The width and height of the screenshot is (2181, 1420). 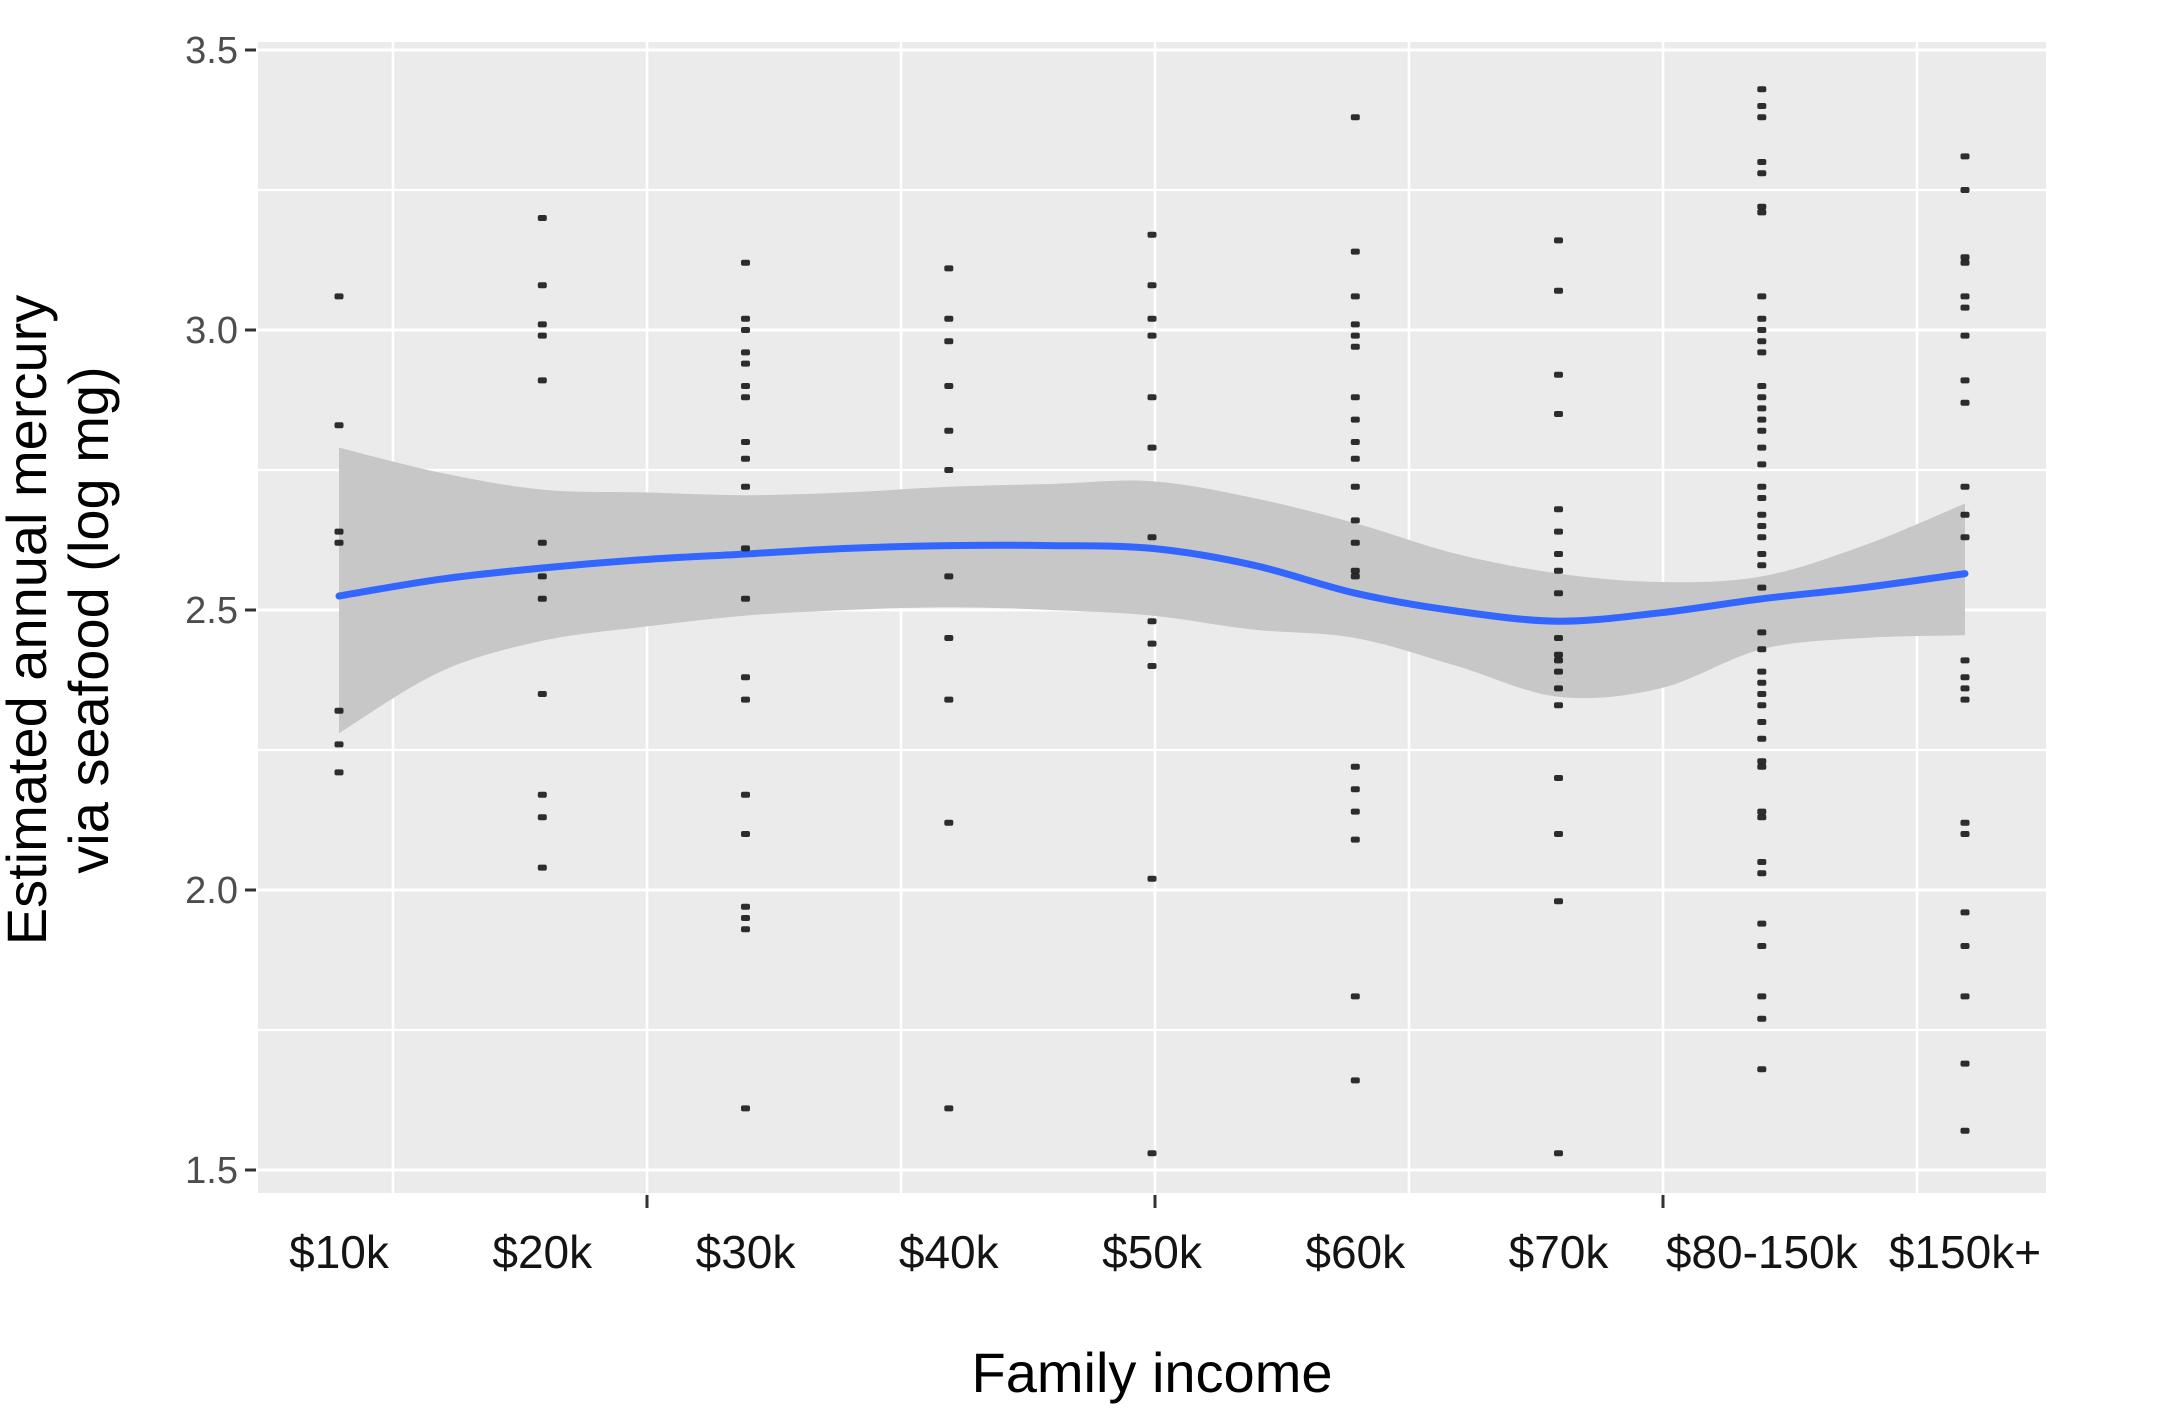 What do you see at coordinates (1965, 1252) in the screenshot?
I see `x-tick-label: $150k+` at bounding box center [1965, 1252].